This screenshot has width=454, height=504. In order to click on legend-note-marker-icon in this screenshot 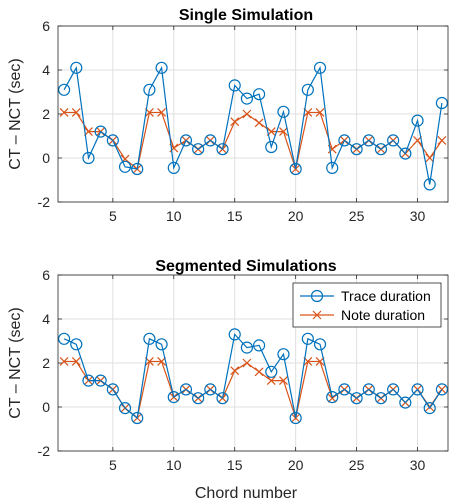, I will do `click(317, 315)`.